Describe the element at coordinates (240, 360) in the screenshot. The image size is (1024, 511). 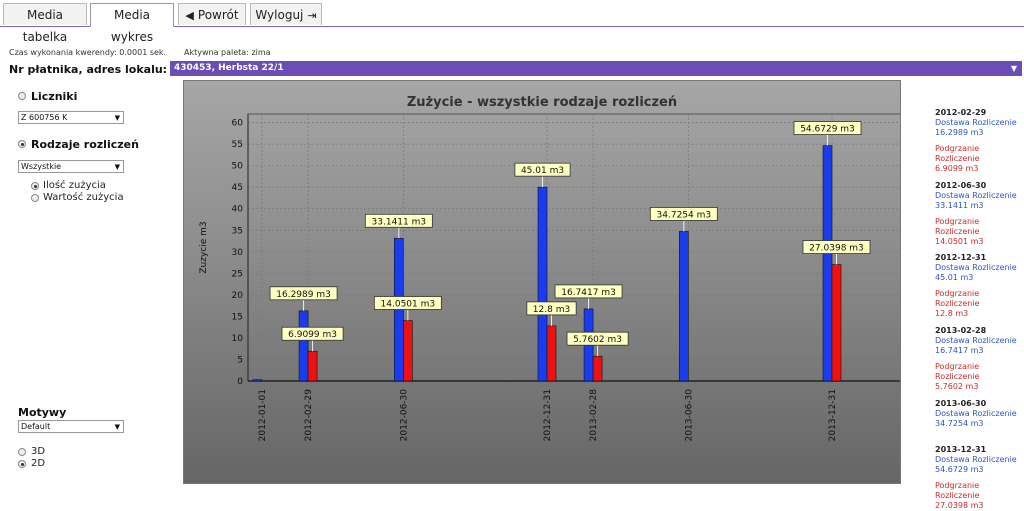
I see `y-tick-label: 5` at that location.